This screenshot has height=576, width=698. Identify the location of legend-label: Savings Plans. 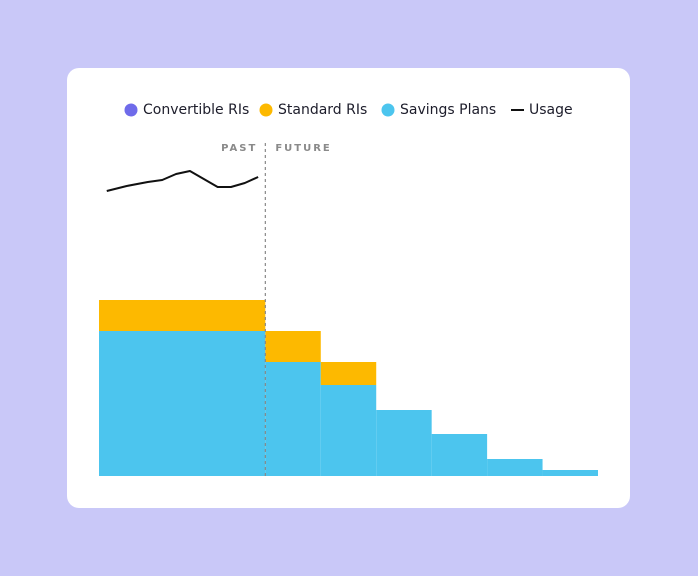
(448, 110).